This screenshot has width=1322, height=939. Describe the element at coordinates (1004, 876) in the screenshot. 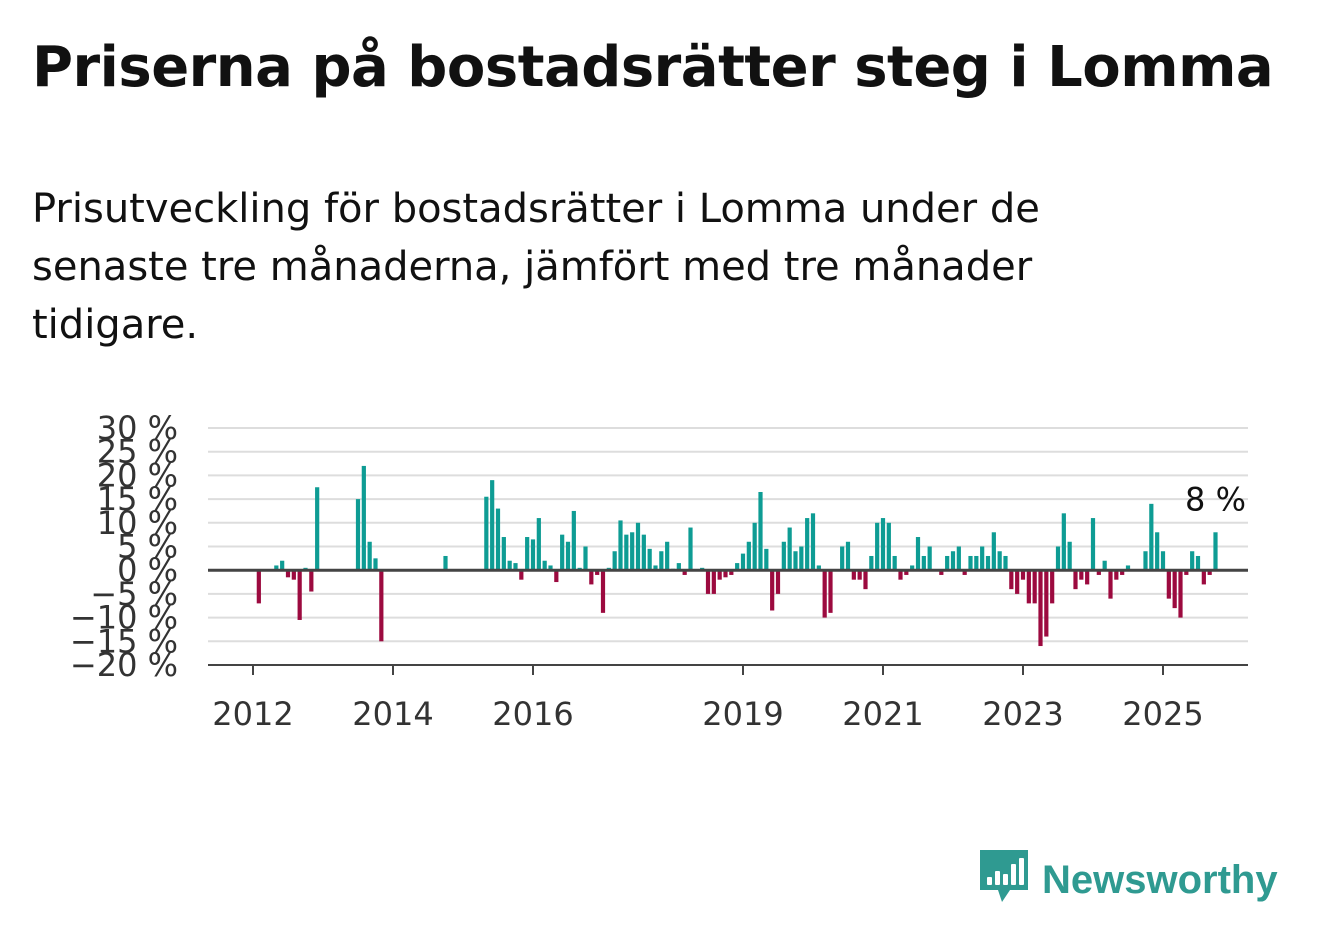

I see `bar-chart-logo-icon` at that location.